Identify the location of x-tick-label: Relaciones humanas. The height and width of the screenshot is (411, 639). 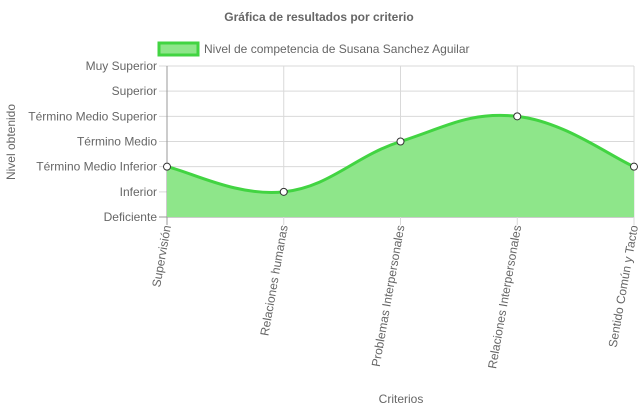
(273, 280).